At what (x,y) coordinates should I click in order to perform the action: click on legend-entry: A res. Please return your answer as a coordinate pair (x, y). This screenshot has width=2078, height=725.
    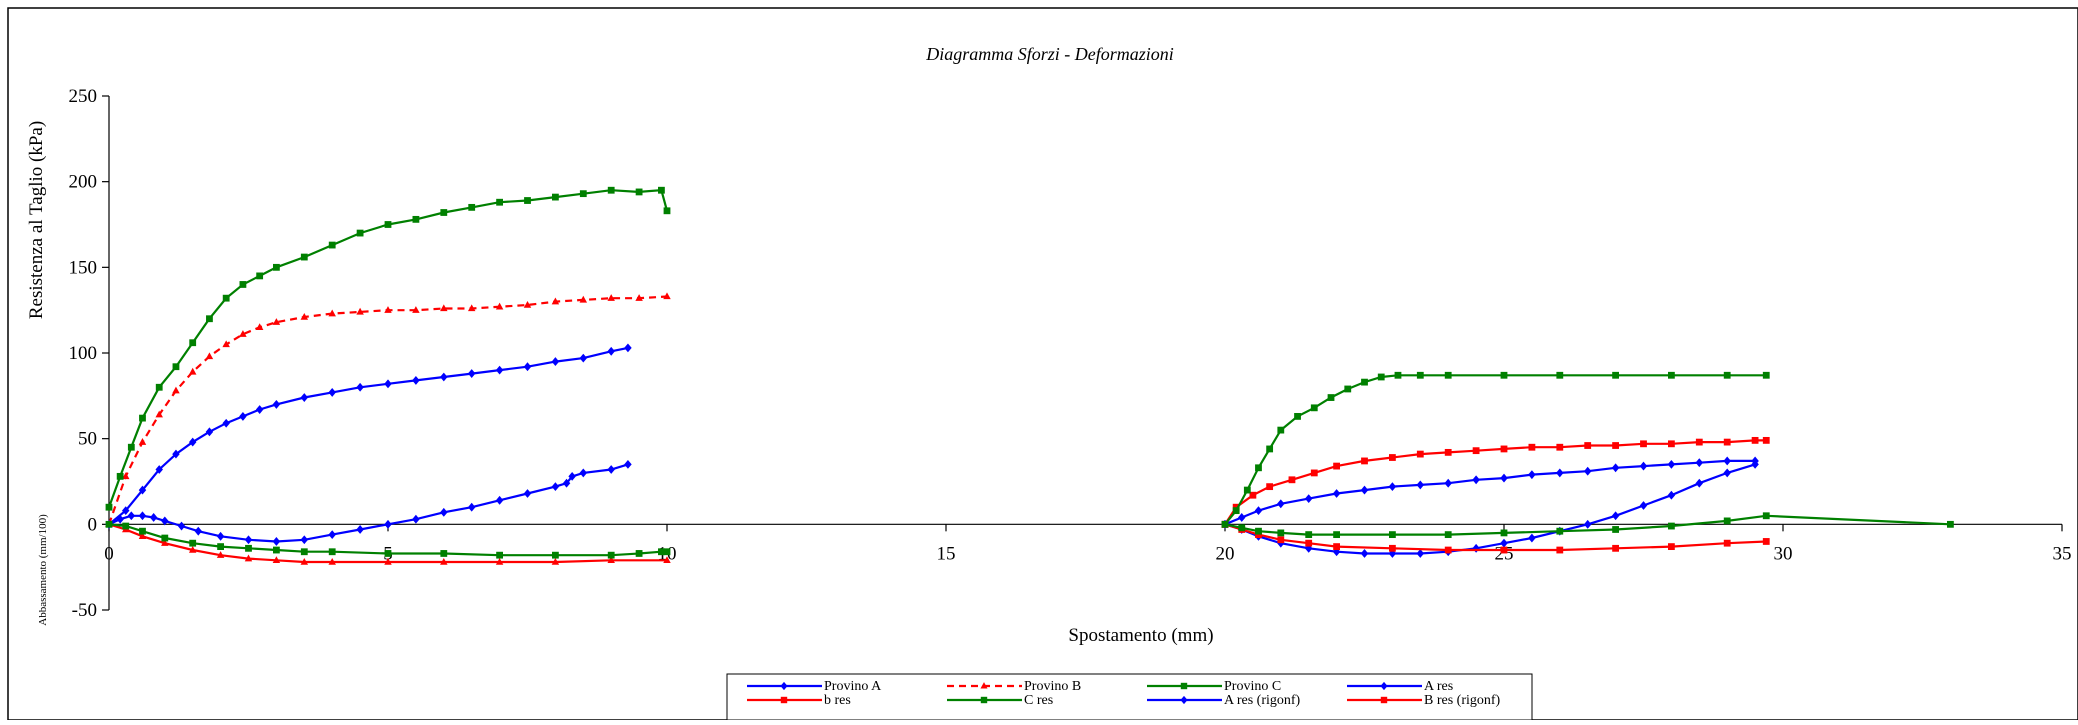
    Looking at the image, I should click on (1400, 686).